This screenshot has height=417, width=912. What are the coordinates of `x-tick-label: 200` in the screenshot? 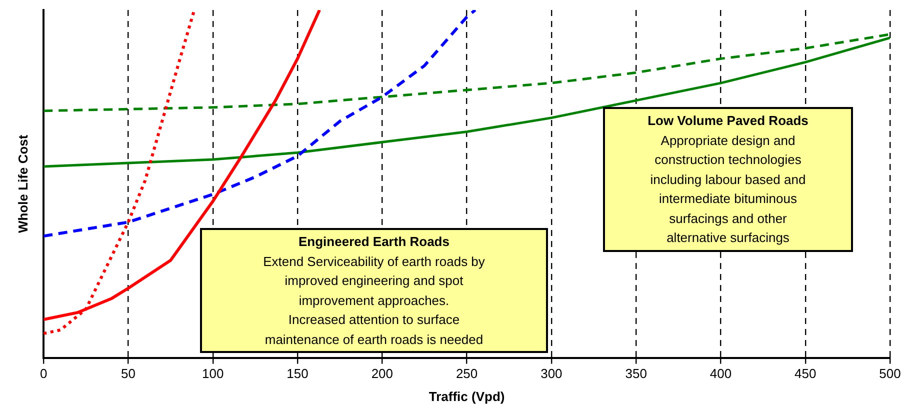 It's located at (382, 374).